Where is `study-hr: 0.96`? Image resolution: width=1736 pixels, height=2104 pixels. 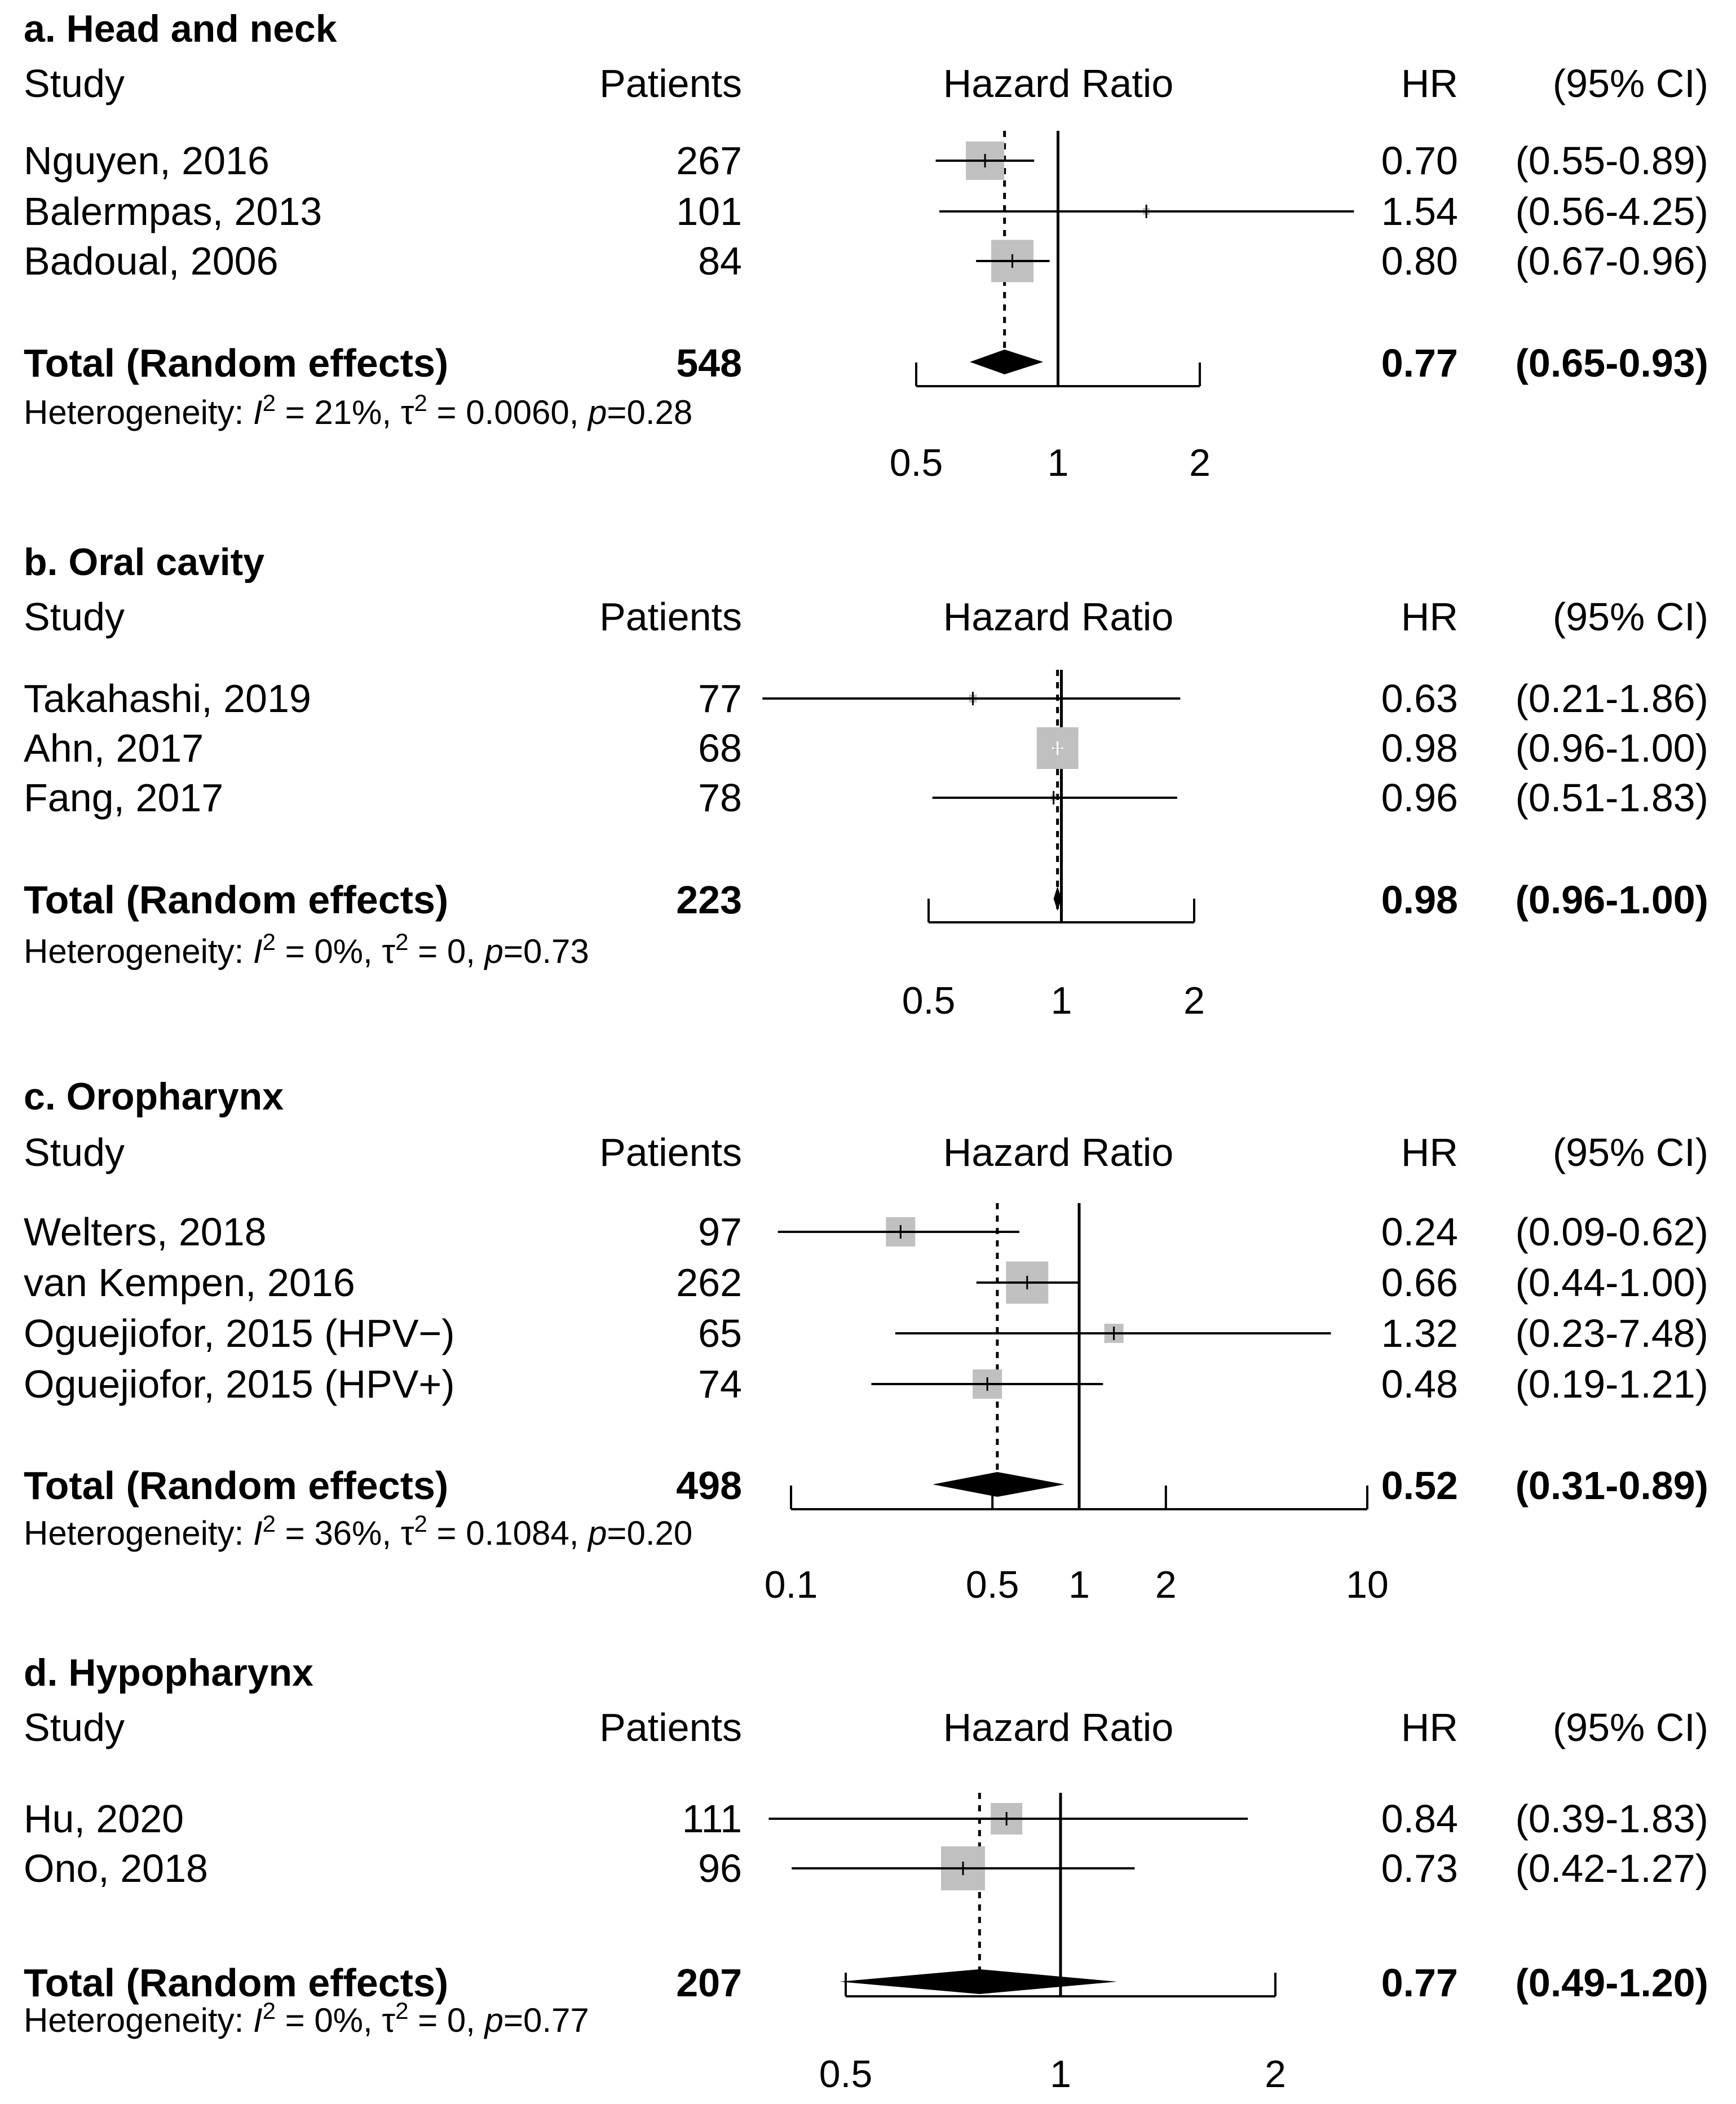
study-hr: 0.96 is located at coordinates (1419, 798).